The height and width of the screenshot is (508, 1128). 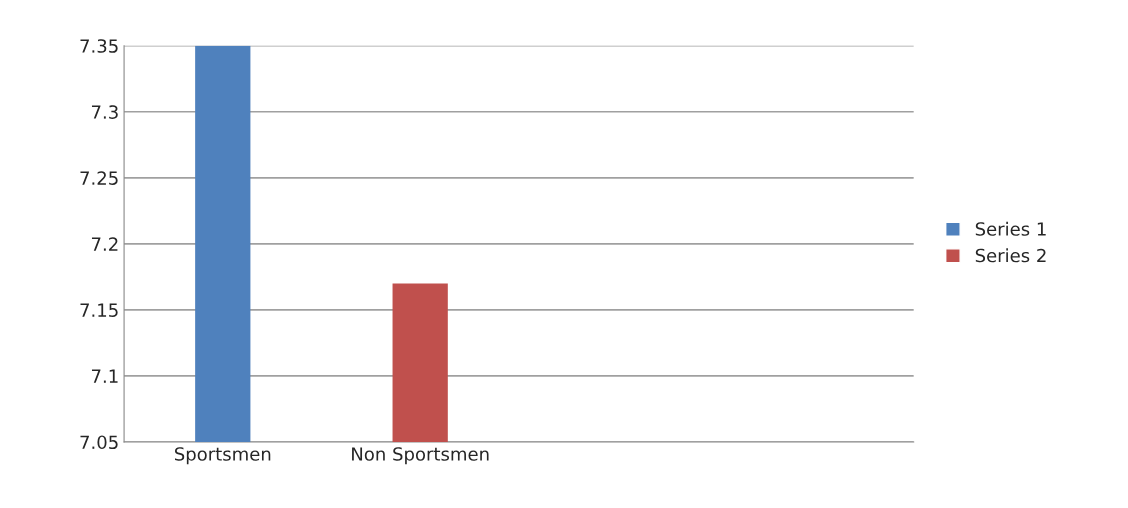 I want to click on legend-label: Series 1, so click(x=1010, y=228).